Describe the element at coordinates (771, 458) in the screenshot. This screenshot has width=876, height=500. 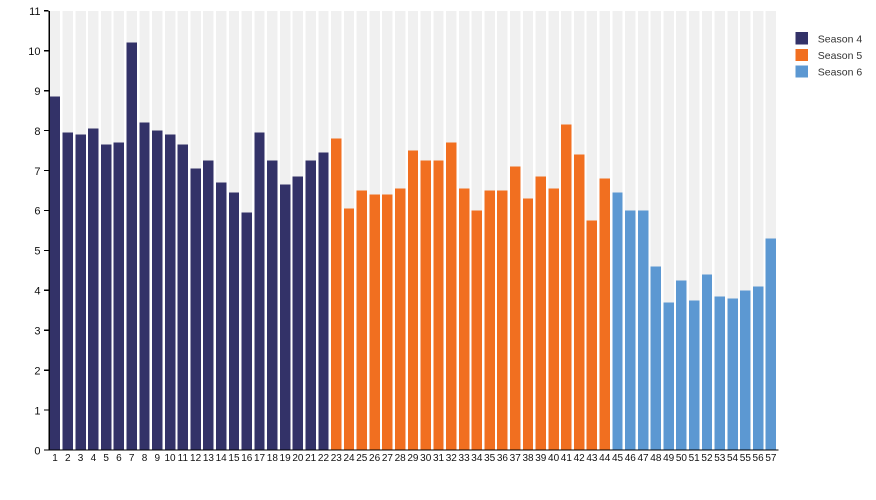
I see `svg-text: 57` at that location.